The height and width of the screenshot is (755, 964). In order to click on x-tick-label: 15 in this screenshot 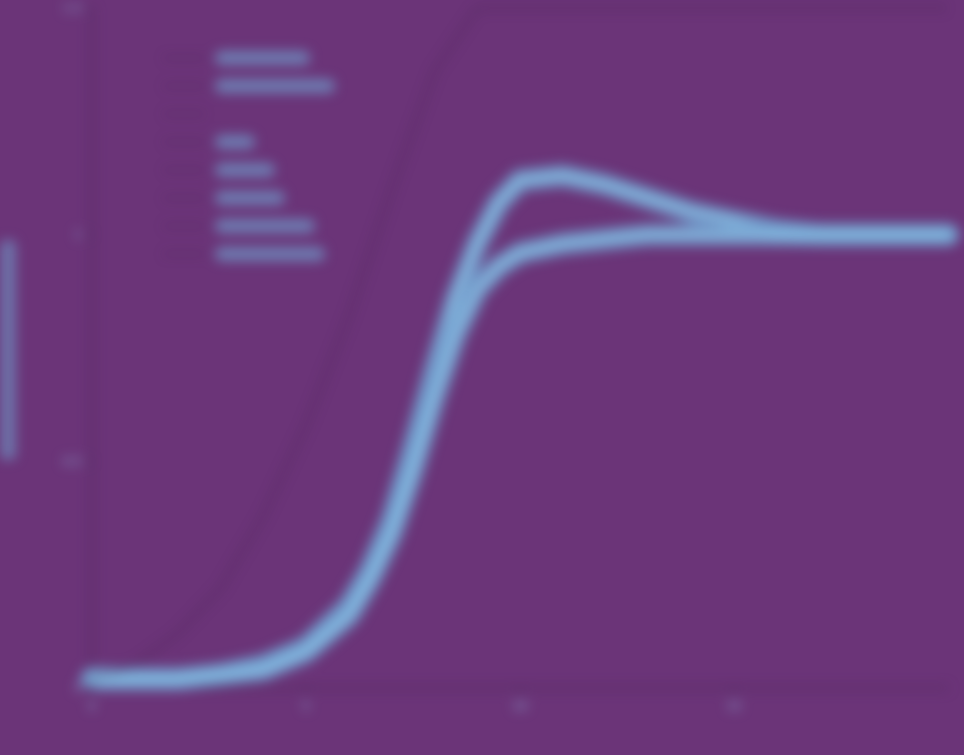, I will do `click(733, 706)`.